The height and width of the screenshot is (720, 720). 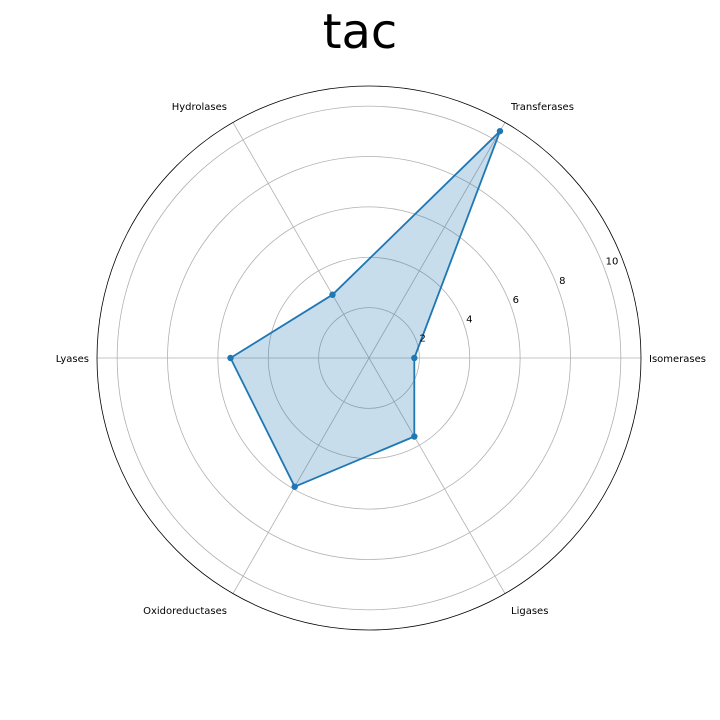 What do you see at coordinates (199, 107) in the screenshot?
I see `category-label-hydrolases: Hydrolases` at bounding box center [199, 107].